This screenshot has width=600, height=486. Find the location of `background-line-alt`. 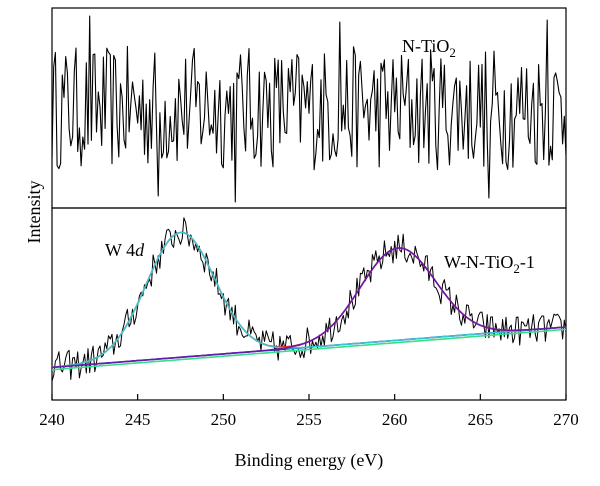

background-line-alt is located at coordinates (309, 349).